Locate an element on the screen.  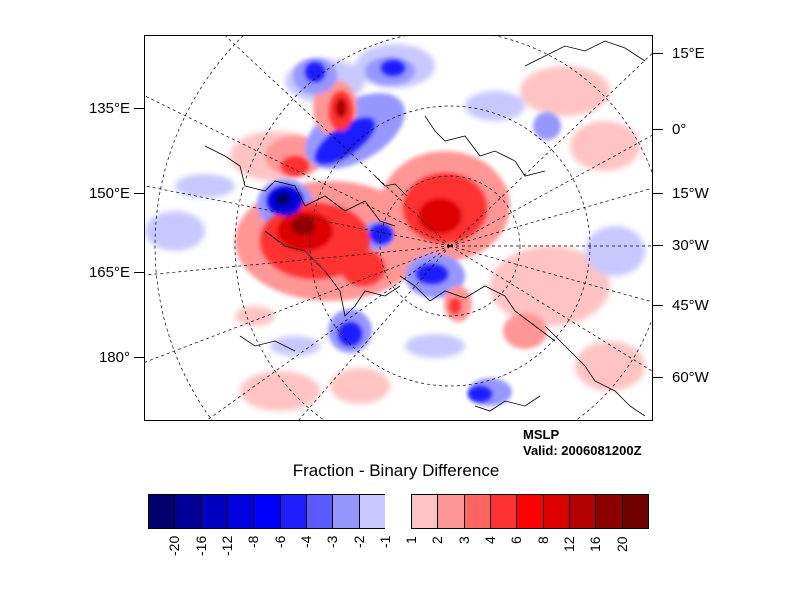
colorbar is located at coordinates (398, 511).